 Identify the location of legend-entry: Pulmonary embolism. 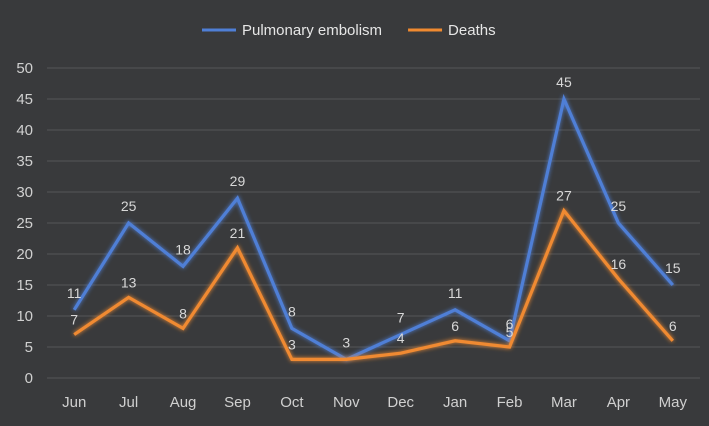
(312, 30).